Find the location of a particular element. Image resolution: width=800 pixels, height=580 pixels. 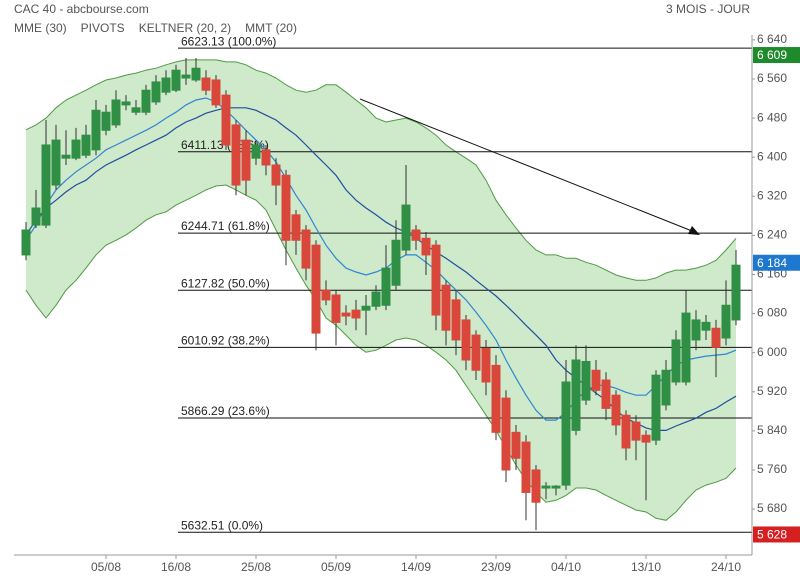

x-tick-label: 05/08 is located at coordinates (106, 567).